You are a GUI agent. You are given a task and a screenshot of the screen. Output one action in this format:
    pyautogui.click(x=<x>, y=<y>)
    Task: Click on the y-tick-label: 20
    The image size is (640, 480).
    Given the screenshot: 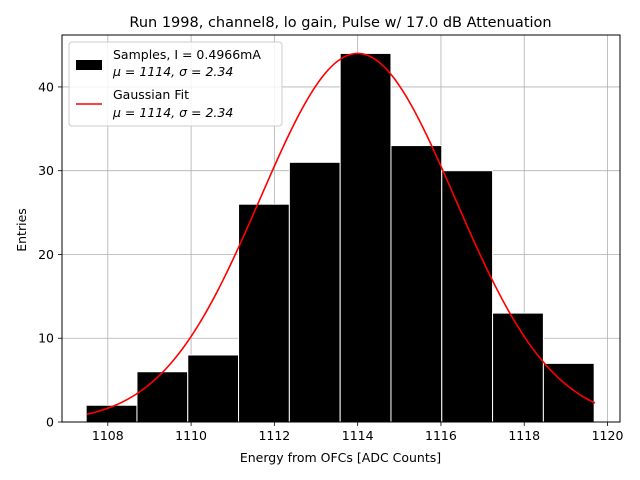 What is the action you would take?
    pyautogui.click(x=46, y=254)
    